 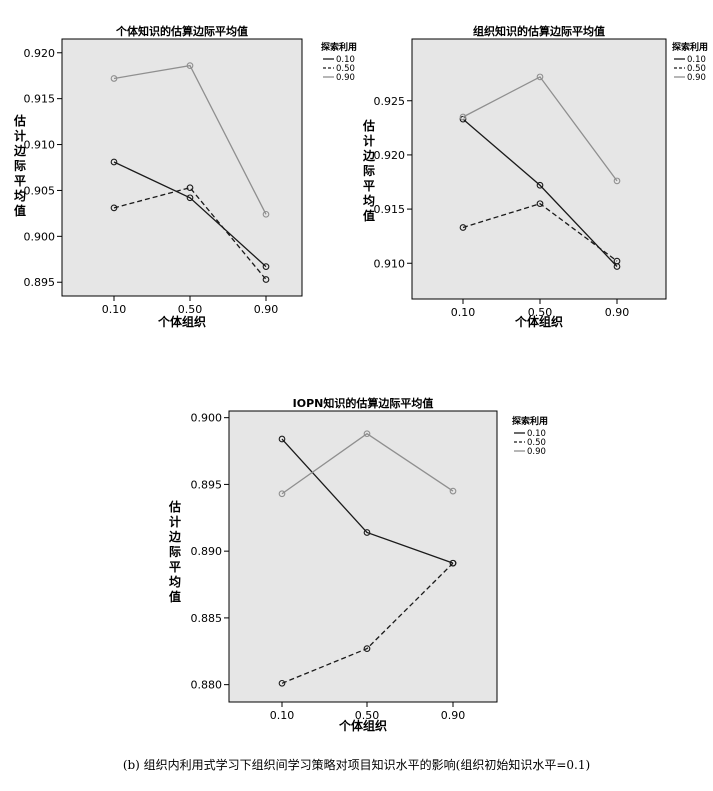 What do you see at coordinates (390, 101) in the screenshot?
I see `y-tick-label: 0.925` at bounding box center [390, 101].